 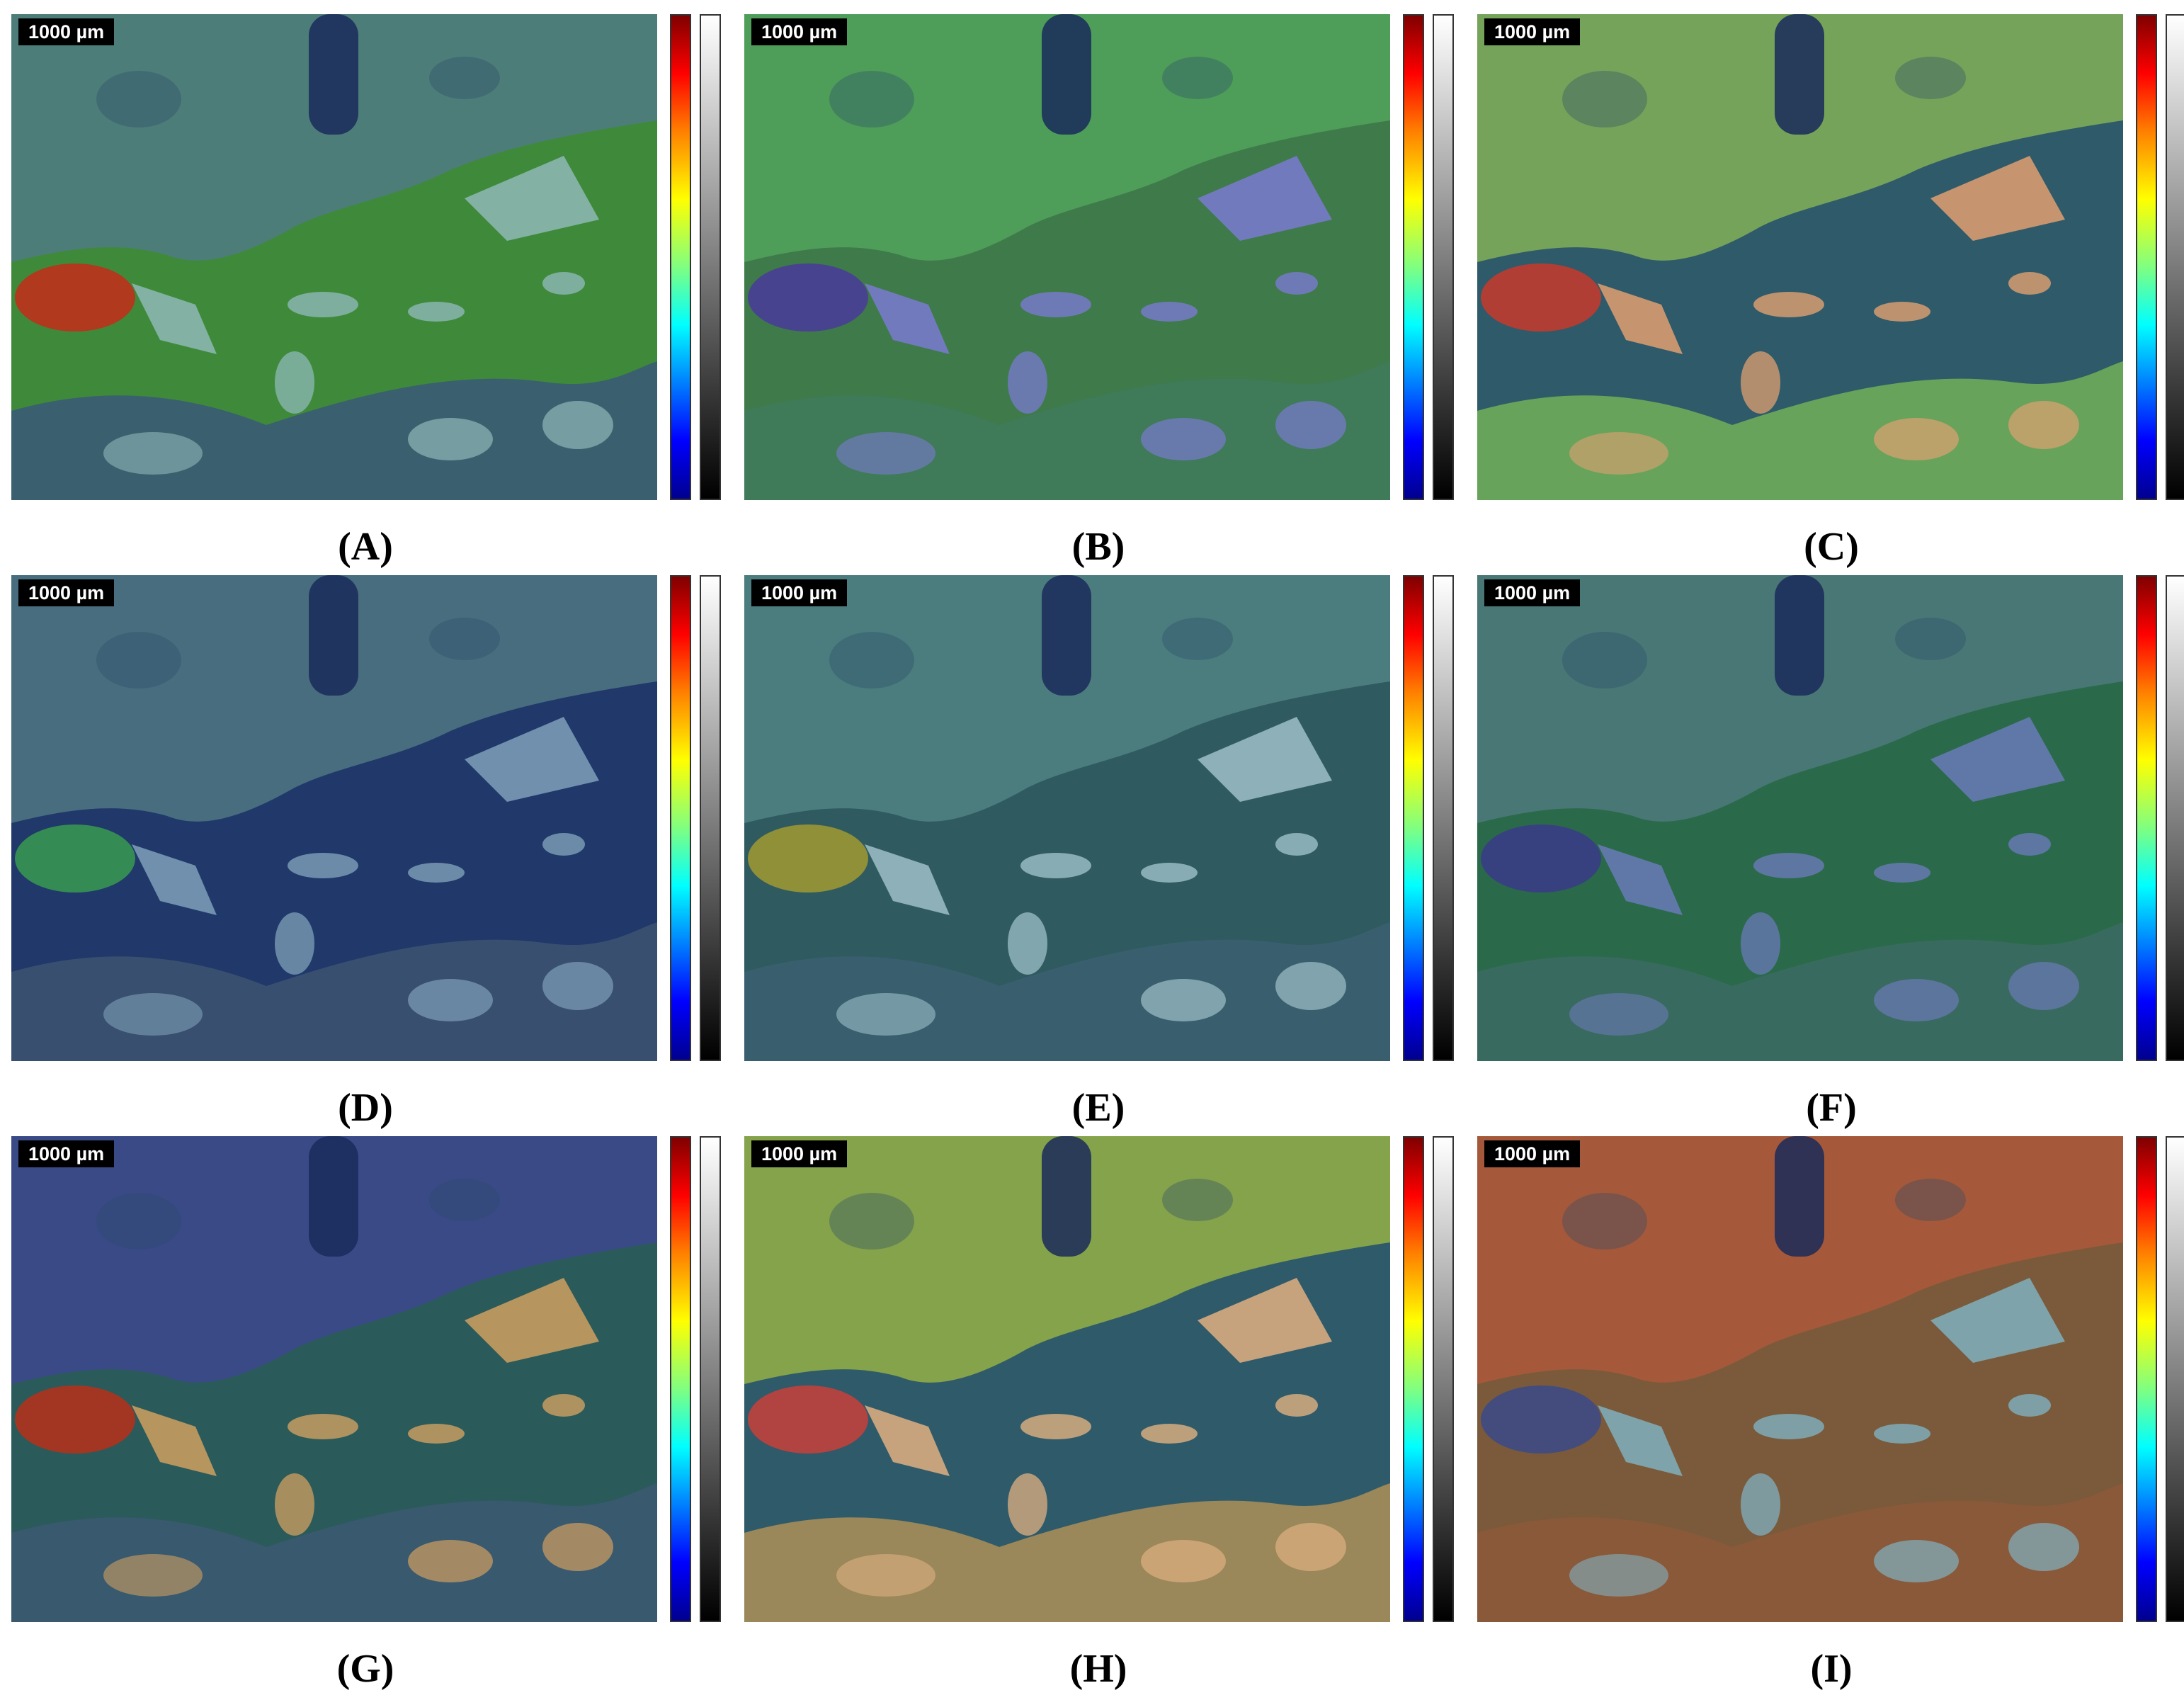 I want to click on panel-b: 1000 µm (B), so click(x=1099, y=292).